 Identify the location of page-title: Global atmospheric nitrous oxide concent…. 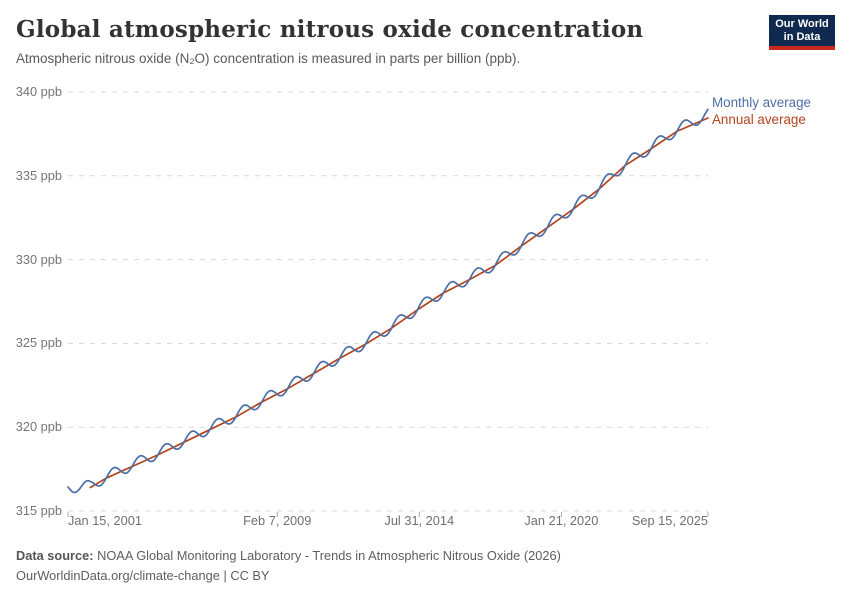
(330, 29).